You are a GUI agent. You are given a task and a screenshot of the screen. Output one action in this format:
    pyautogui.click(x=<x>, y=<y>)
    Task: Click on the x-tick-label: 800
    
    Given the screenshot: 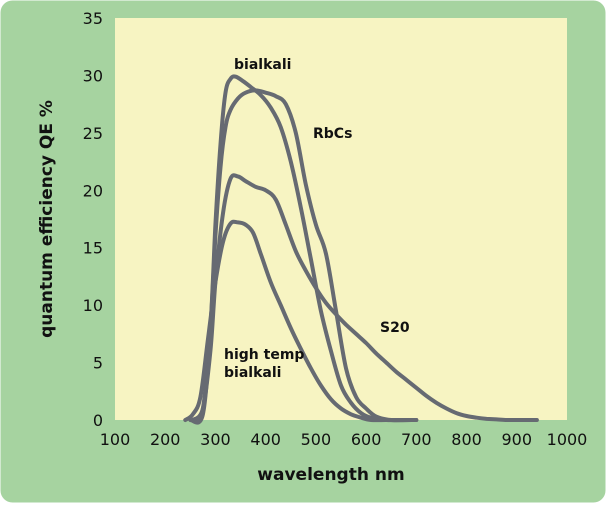 What is the action you would take?
    pyautogui.click(x=466, y=439)
    